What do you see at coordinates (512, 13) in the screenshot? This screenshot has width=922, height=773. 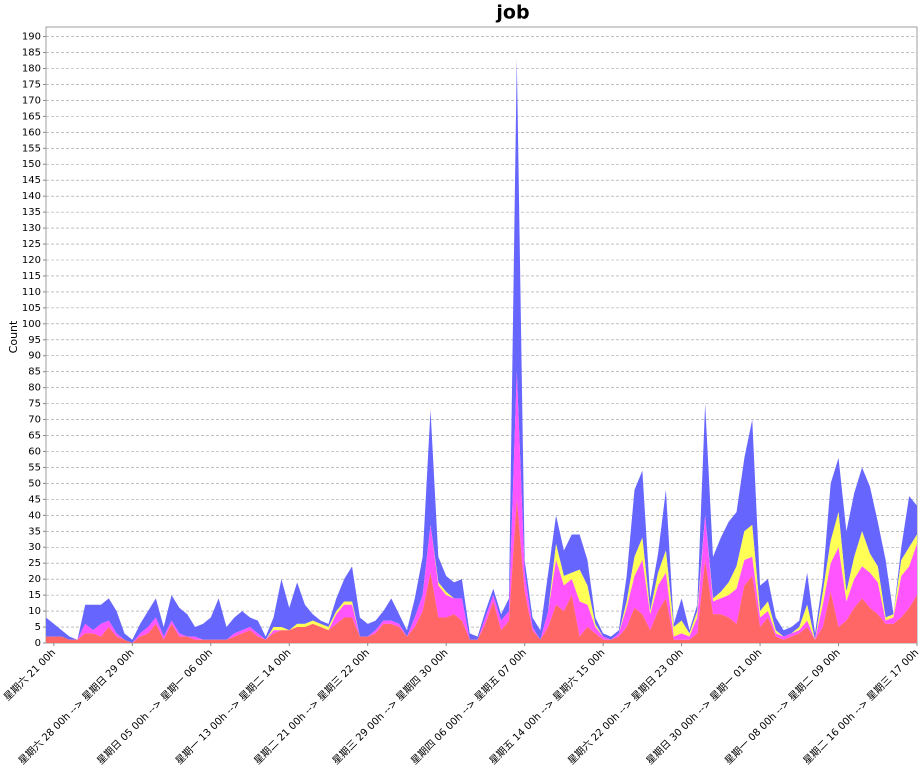 I see `chart-title: job` at bounding box center [512, 13].